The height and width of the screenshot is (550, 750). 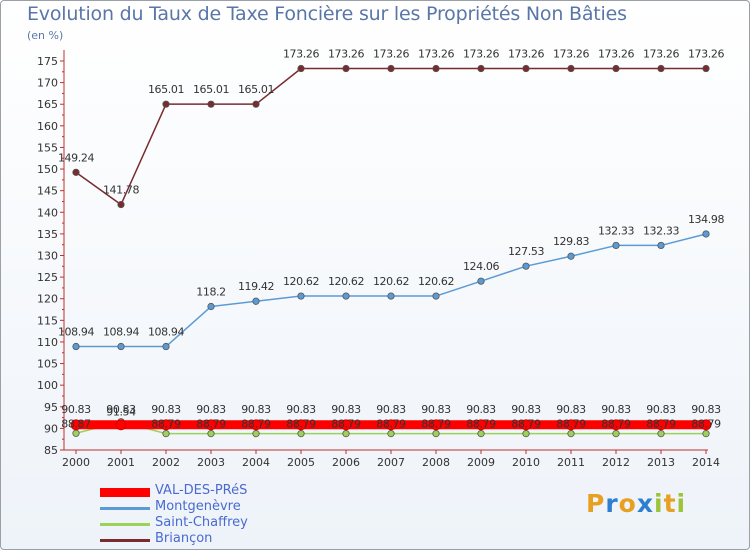 I want to click on data-label: 119.42, so click(x=256, y=286).